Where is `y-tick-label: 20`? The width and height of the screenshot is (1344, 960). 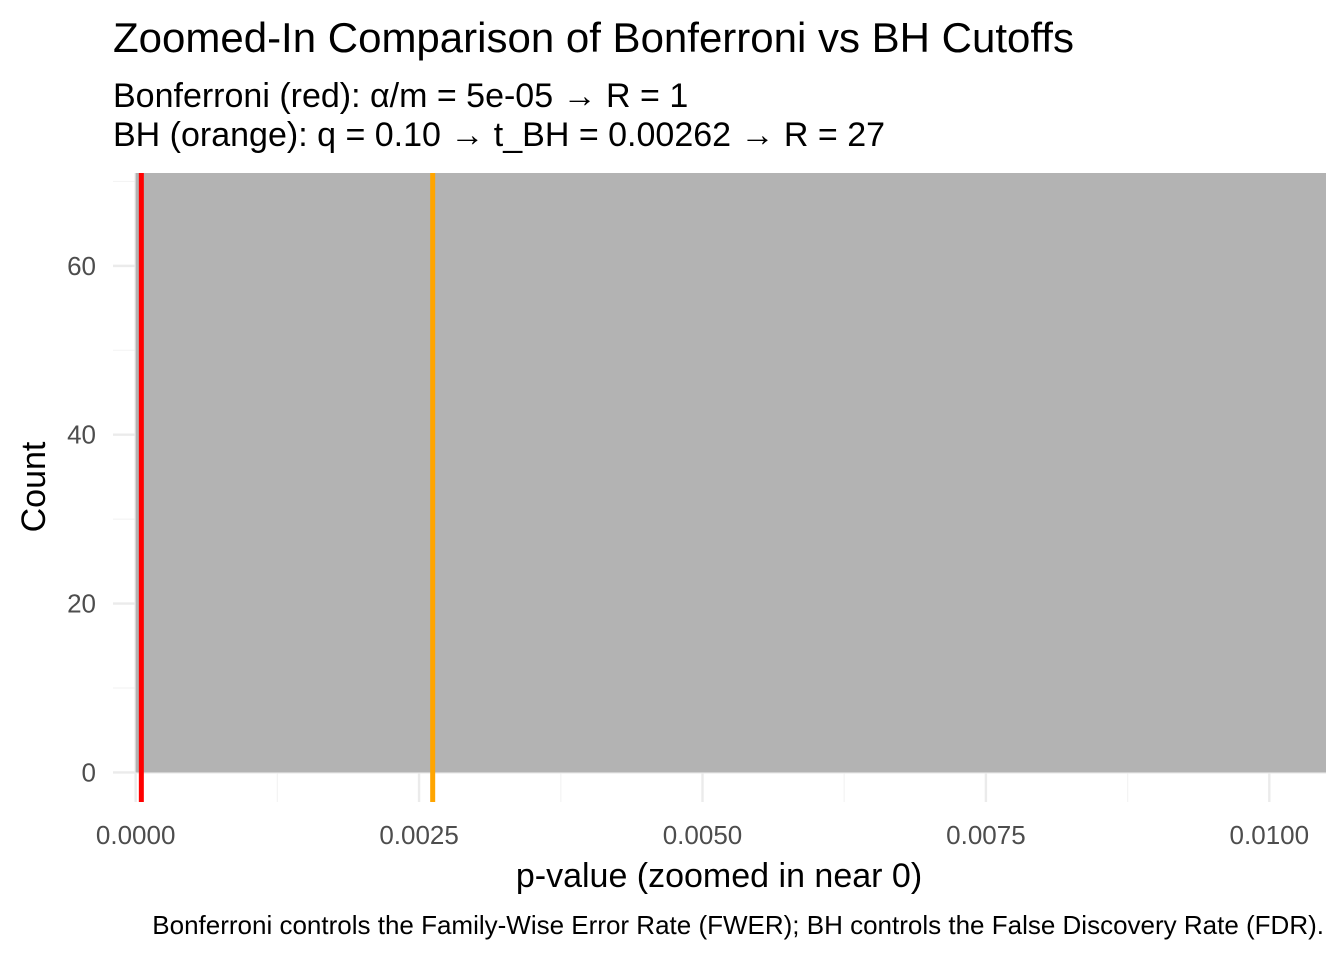
y-tick-label: 20 is located at coordinates (81, 604).